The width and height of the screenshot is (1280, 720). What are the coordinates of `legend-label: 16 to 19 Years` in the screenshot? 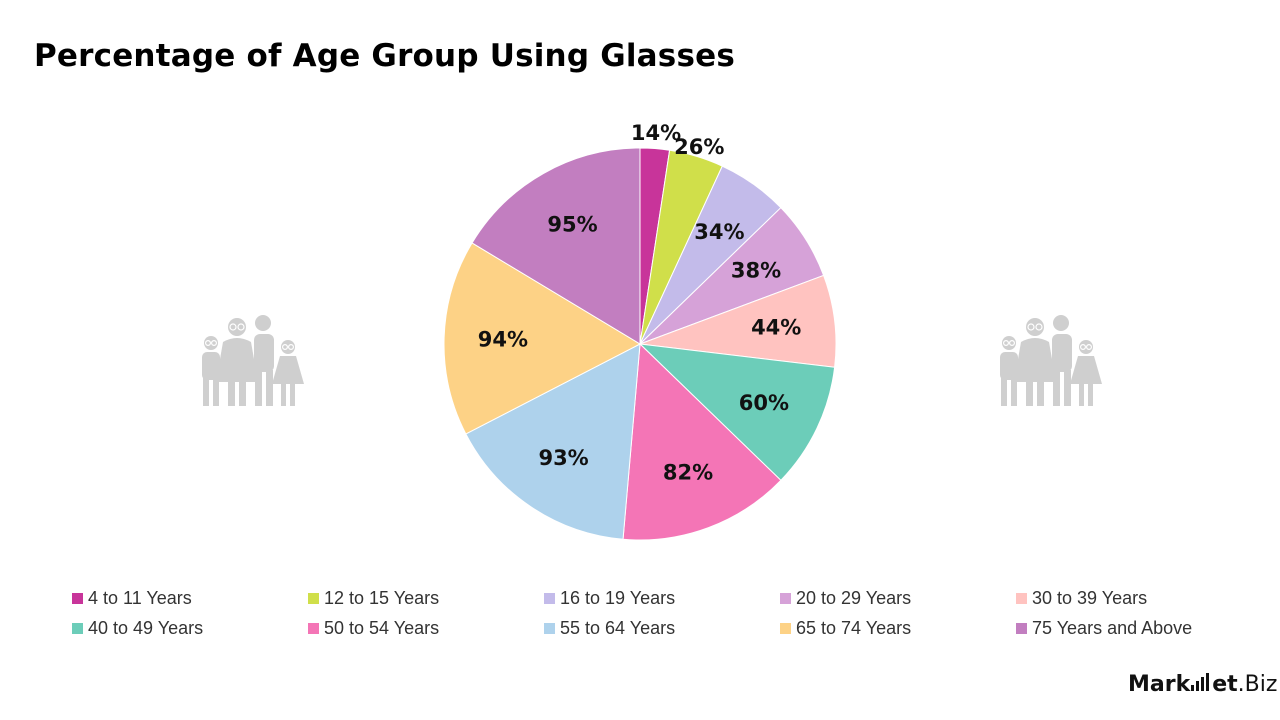 It's located at (618, 597).